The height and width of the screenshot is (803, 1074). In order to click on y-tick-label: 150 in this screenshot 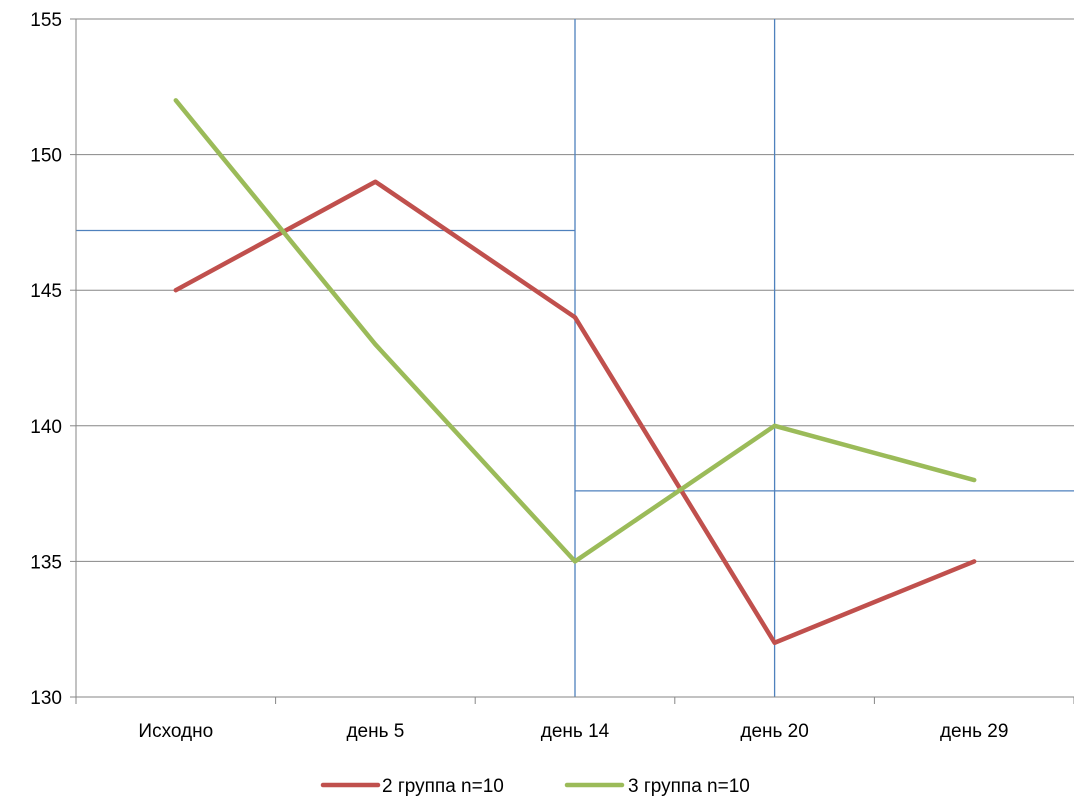, I will do `click(46, 156)`.